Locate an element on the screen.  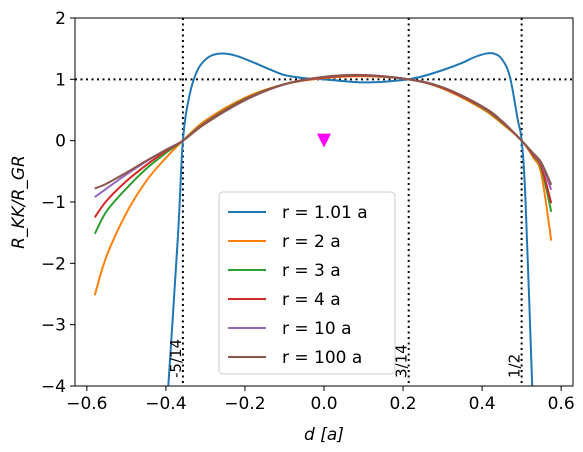
y-tick-label: −4 is located at coordinates (53, 387).